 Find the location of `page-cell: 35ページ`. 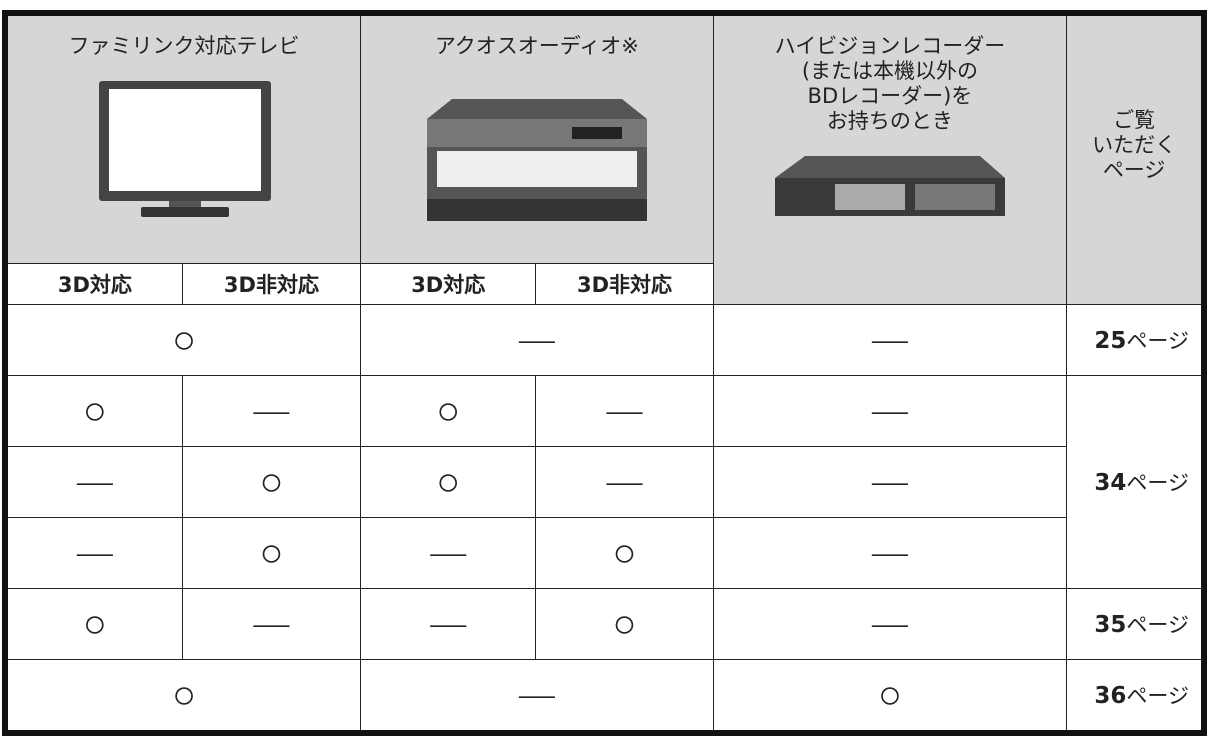

page-cell: 35ページ is located at coordinates (1135, 623).